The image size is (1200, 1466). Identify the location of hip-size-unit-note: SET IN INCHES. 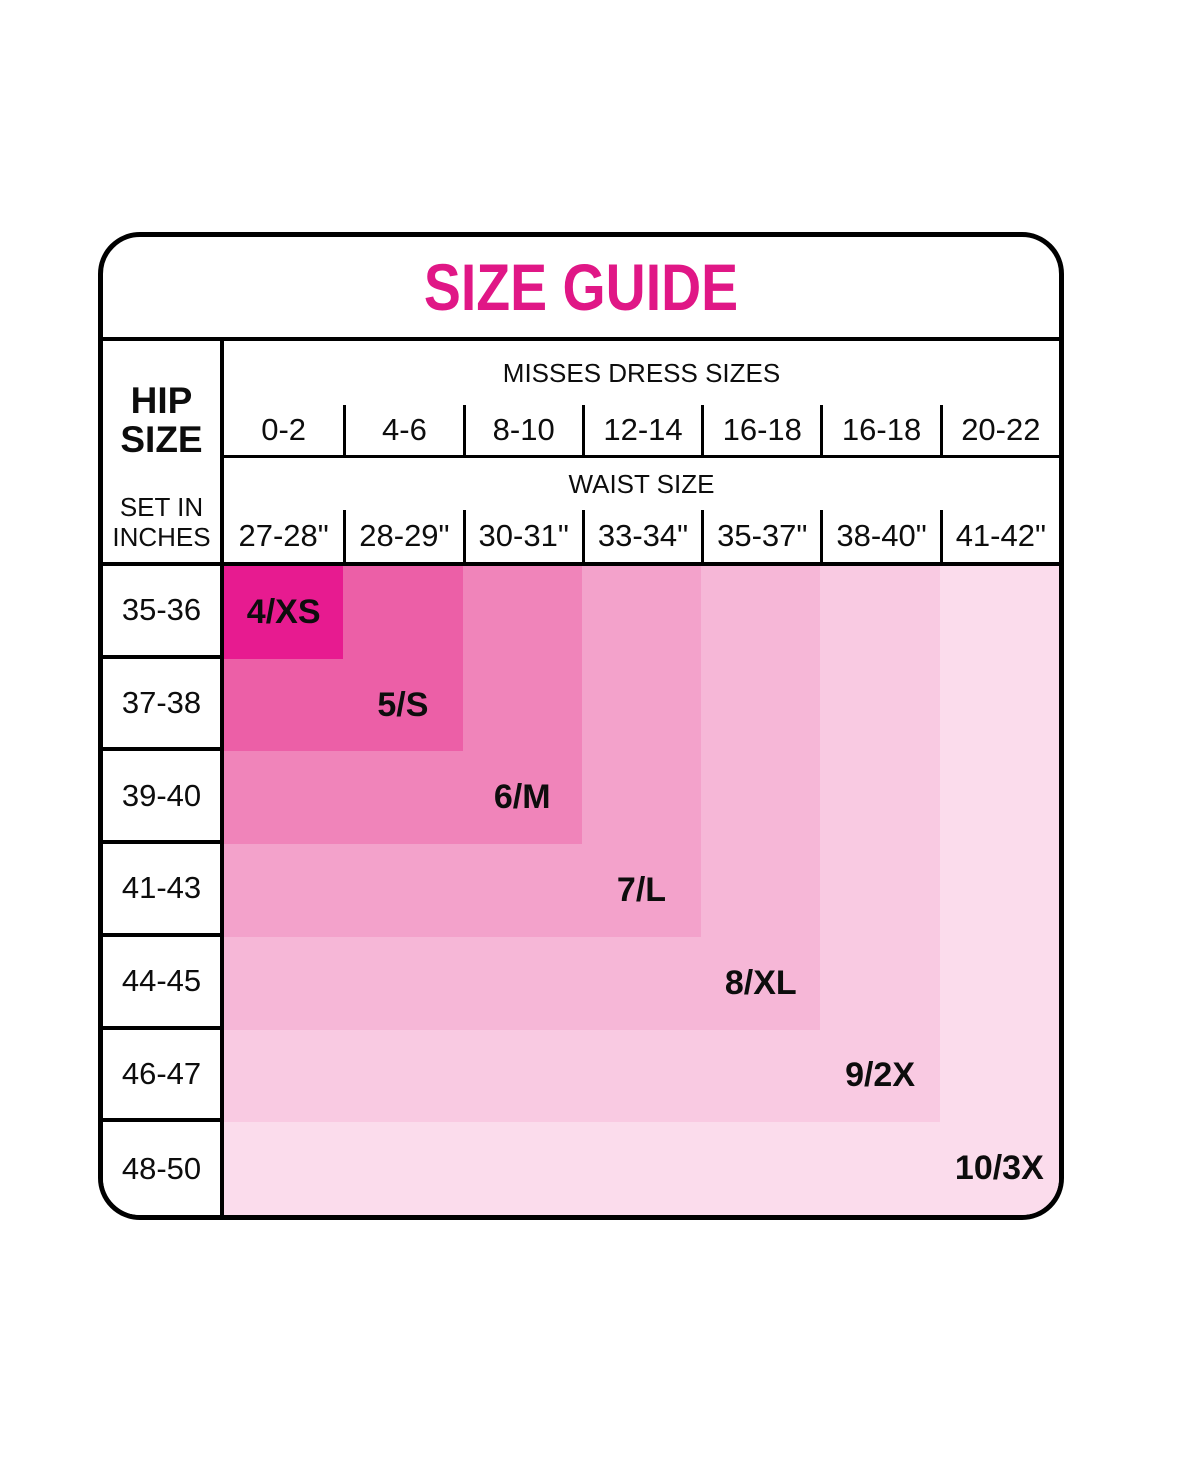
(161, 522).